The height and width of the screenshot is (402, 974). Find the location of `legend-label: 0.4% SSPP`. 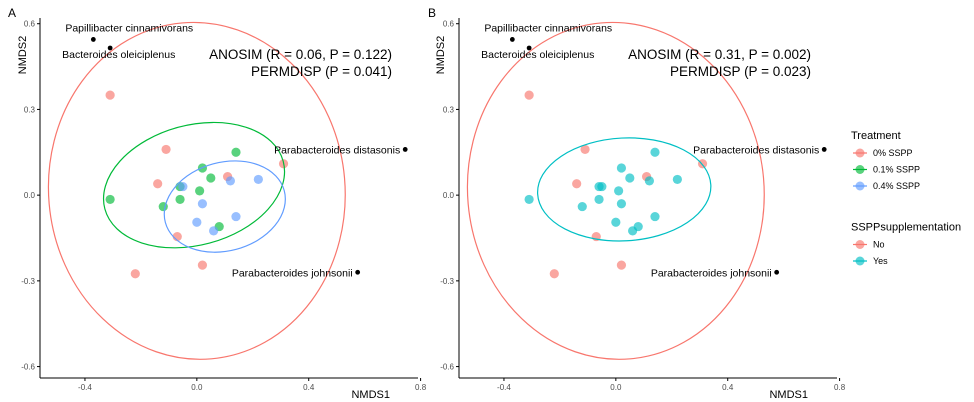

legend-label: 0.4% SSPP is located at coordinates (896, 186).